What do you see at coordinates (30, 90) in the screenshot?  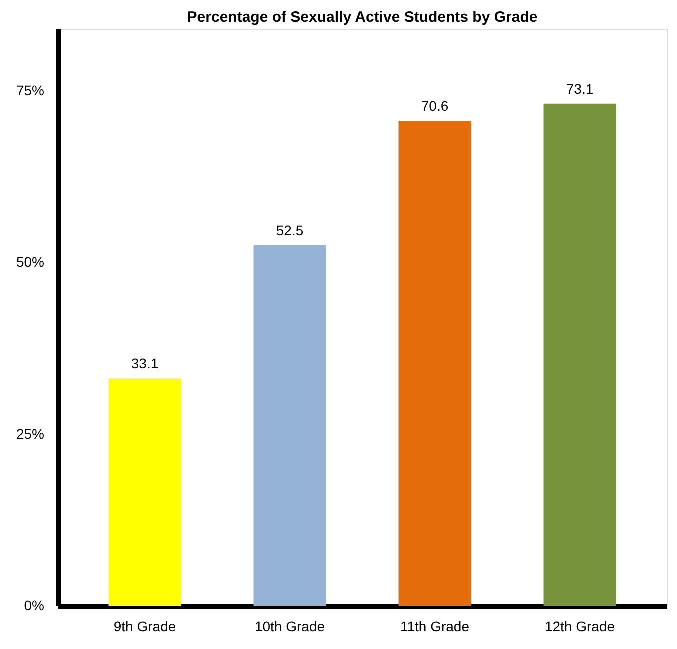 I see `y-tick-label: 75%` at bounding box center [30, 90].